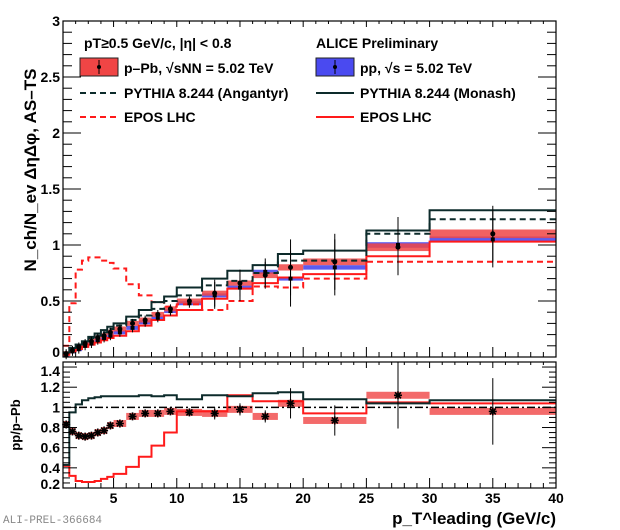 Image resolution: width=620 pixels, height=530 pixels. I want to click on bottom-y-tick-label: 0.4, so click(51, 468).